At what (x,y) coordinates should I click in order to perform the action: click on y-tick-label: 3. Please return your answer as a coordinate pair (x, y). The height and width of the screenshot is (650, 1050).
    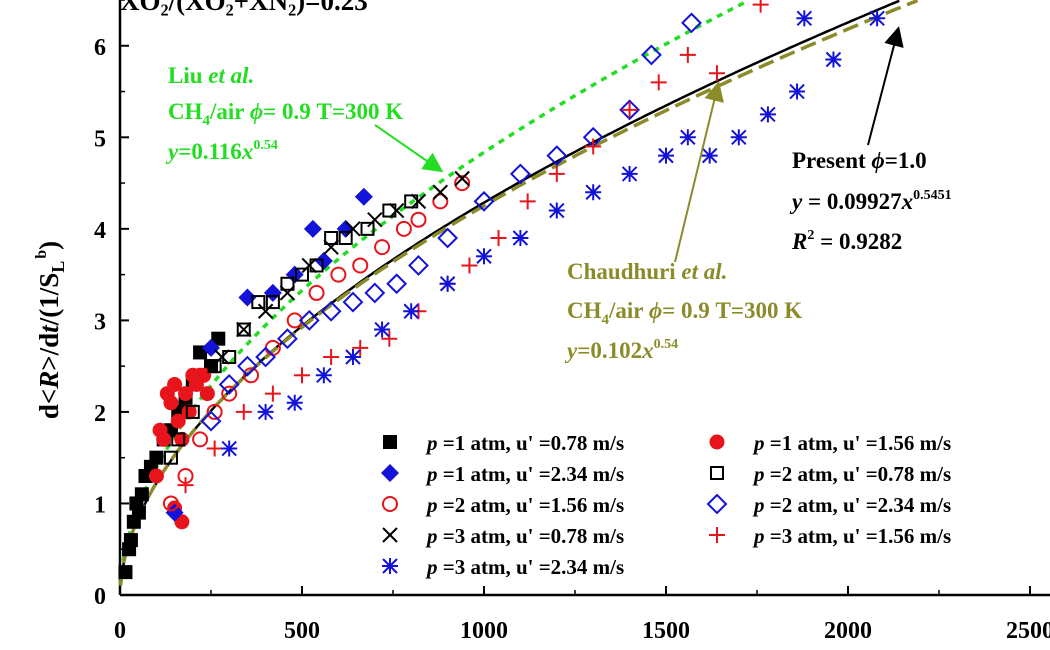
    Looking at the image, I should click on (100, 322).